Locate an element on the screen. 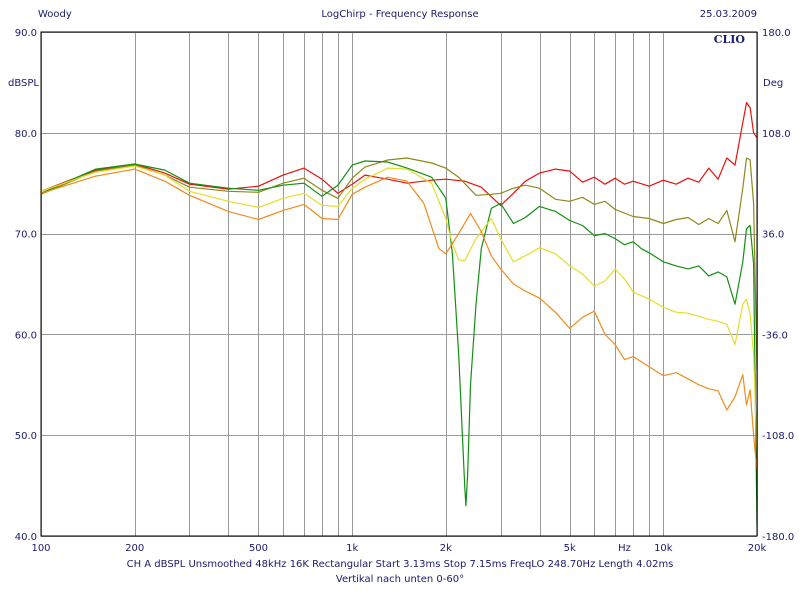 This screenshot has height=600, width=800. x-tick-label: 2k is located at coordinates (446, 548).